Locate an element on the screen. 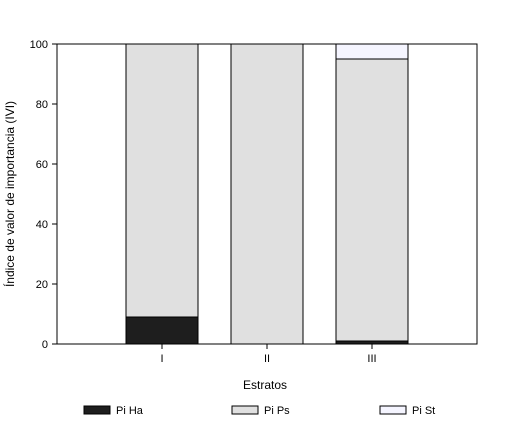  y-tick-label: 0 is located at coordinates (45, 345).